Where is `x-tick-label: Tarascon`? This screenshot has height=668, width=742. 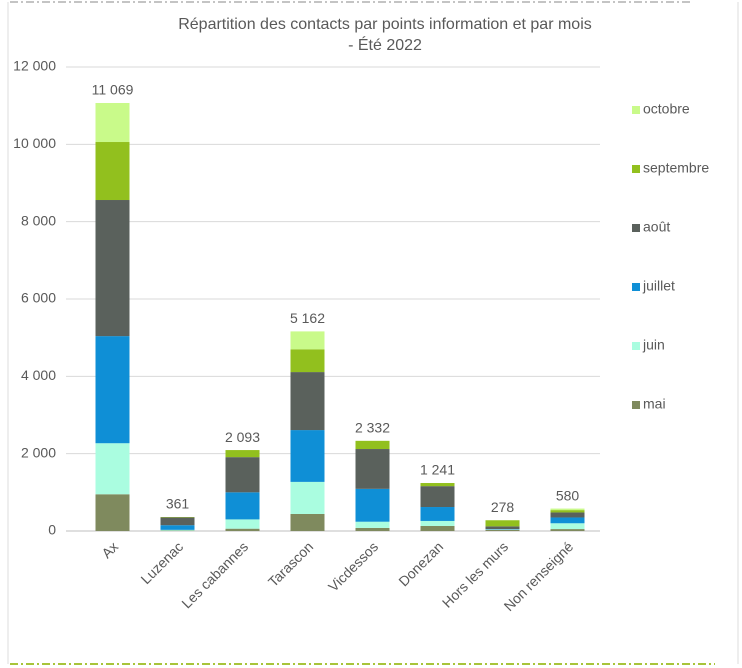
x-tick-label: Tarascon is located at coordinates (290, 563).